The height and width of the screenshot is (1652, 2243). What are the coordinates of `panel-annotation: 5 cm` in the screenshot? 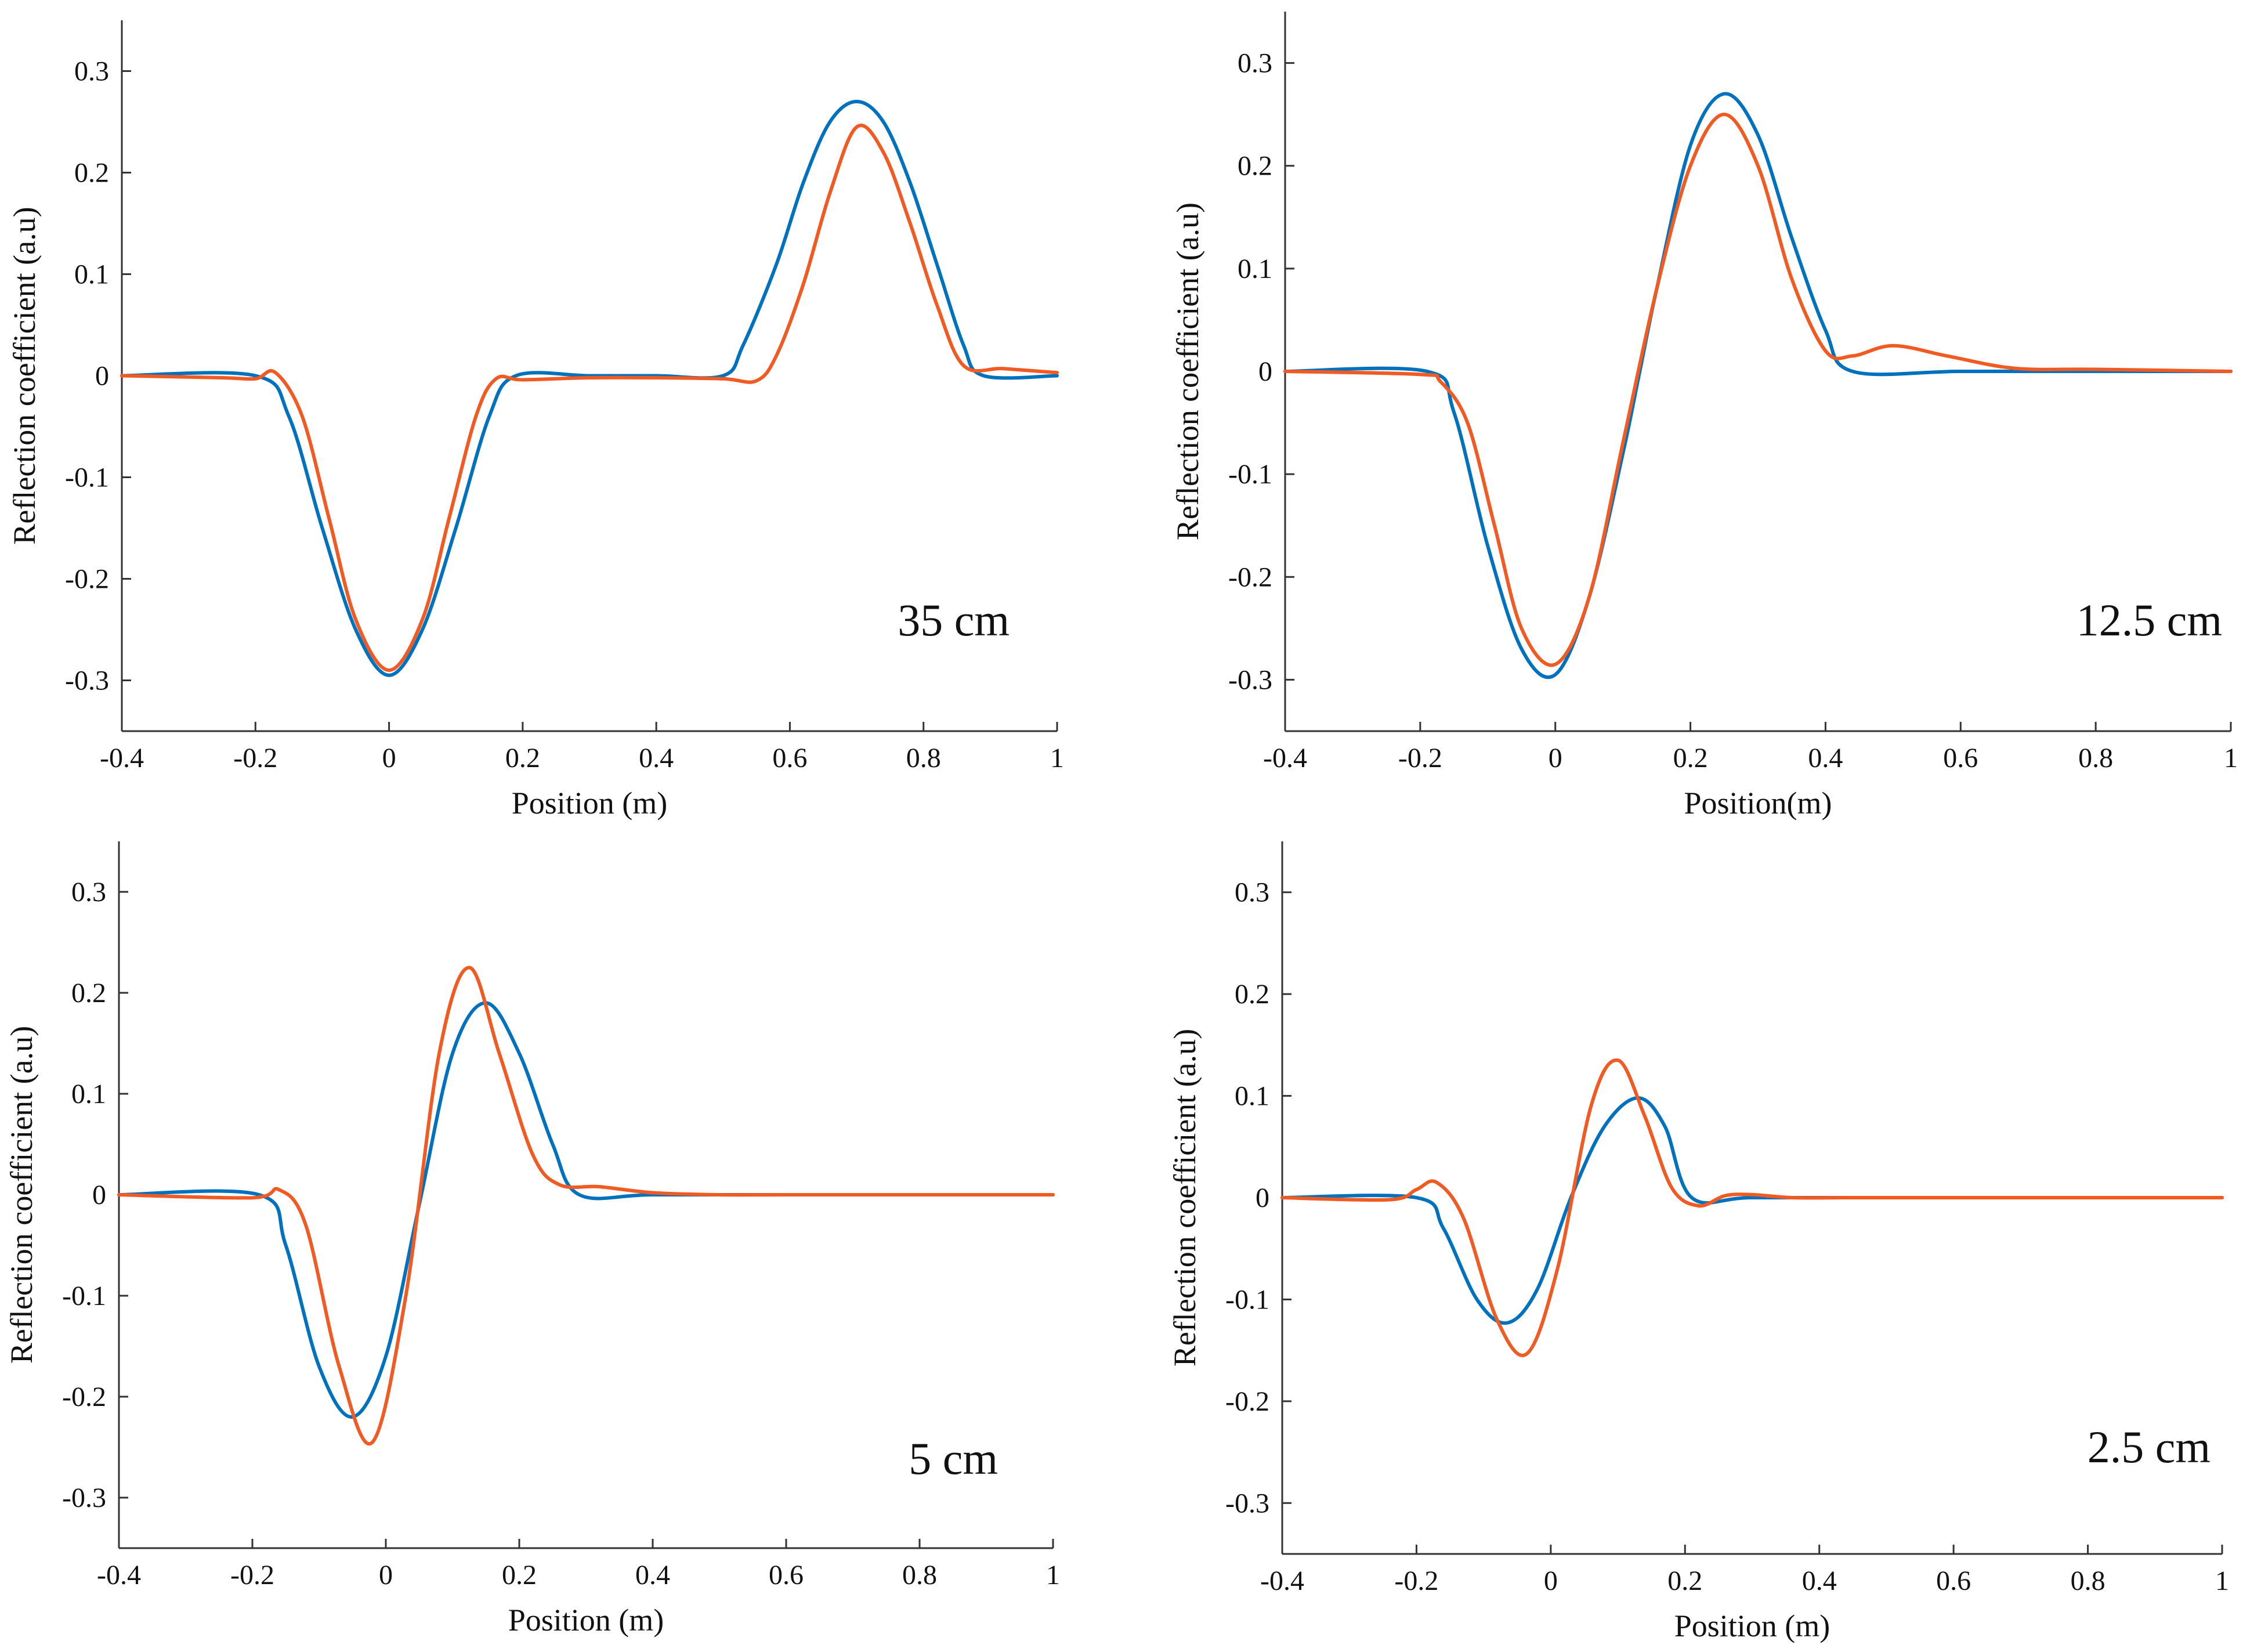 It's located at (953, 1458).